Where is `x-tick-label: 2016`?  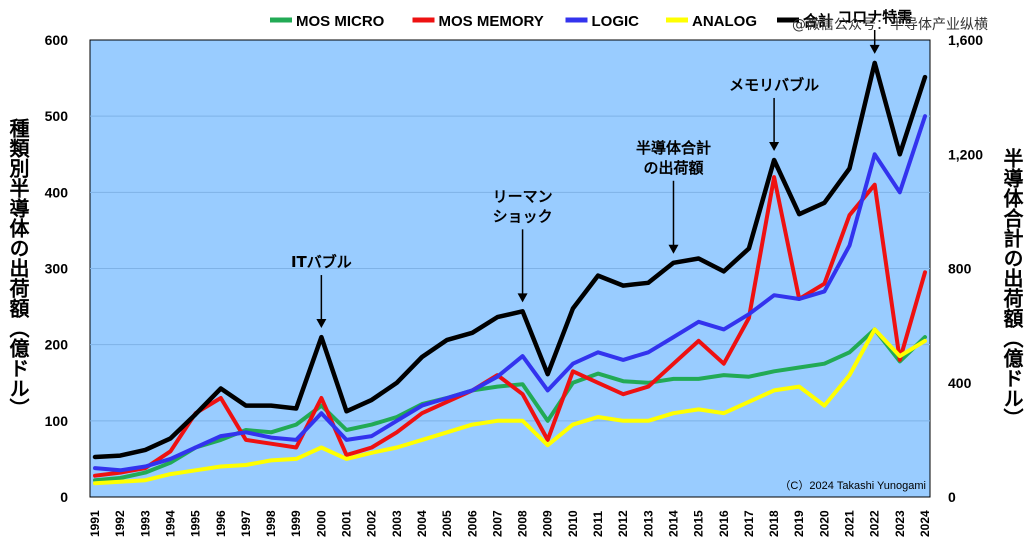 x-tick-label: 2016 is located at coordinates (724, 523).